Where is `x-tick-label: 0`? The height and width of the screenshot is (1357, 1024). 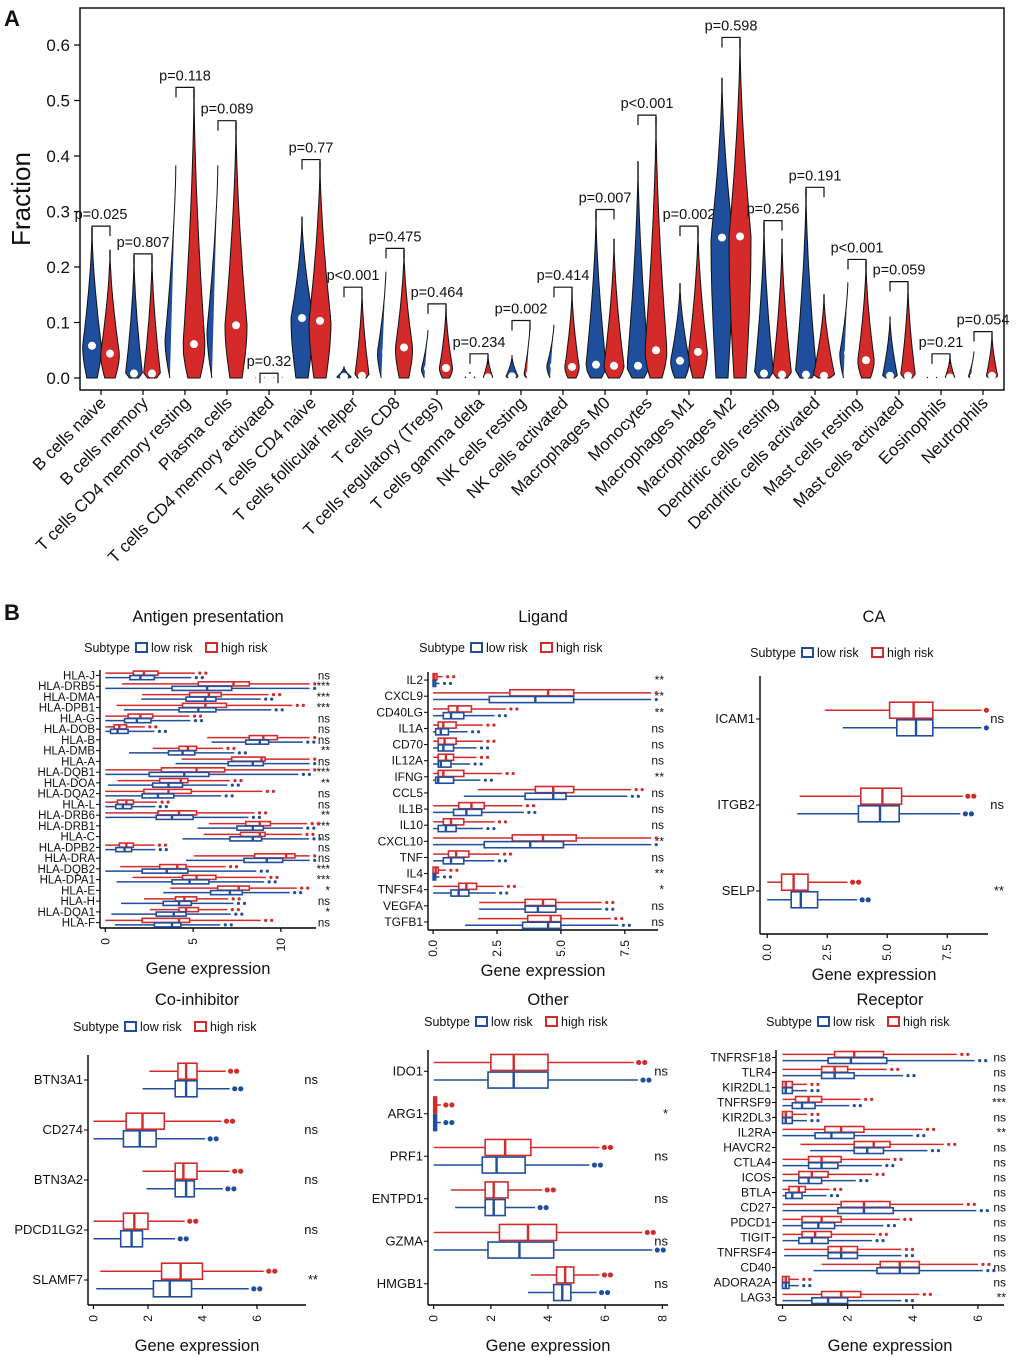
x-tick-label: 0 is located at coordinates (105, 941).